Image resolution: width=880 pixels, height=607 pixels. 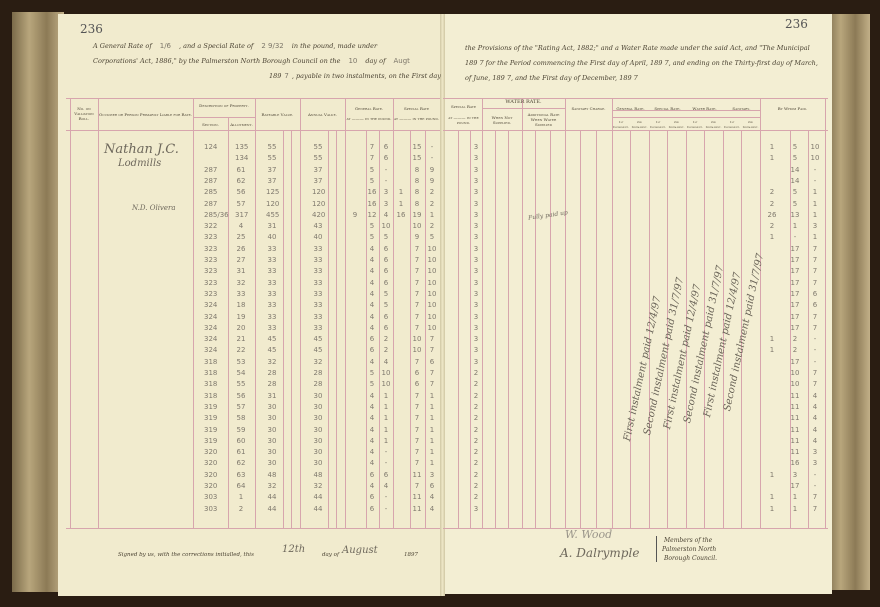 I want to click on cell-allotment: 57, so click(x=241, y=406).